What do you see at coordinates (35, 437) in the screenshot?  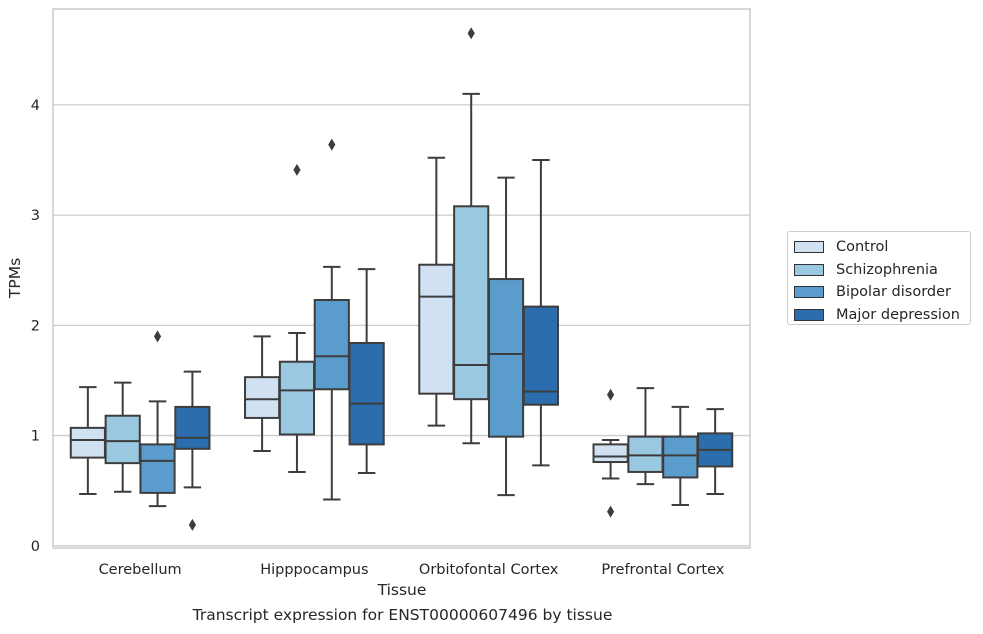 I see `y-tick-label: 1` at bounding box center [35, 437].